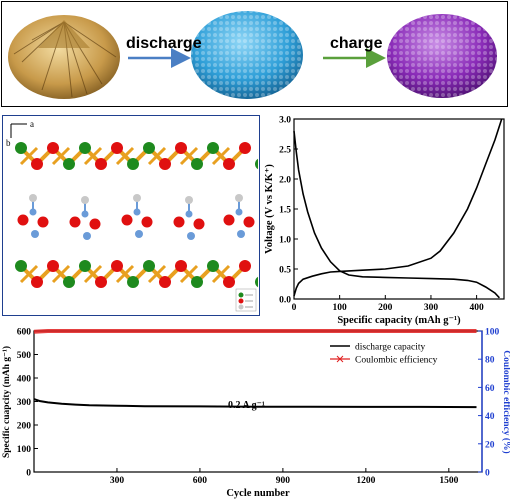 This screenshot has width=510, height=501. What do you see at coordinates (356, 43) in the screenshot?
I see `charge-label: charge` at bounding box center [356, 43].